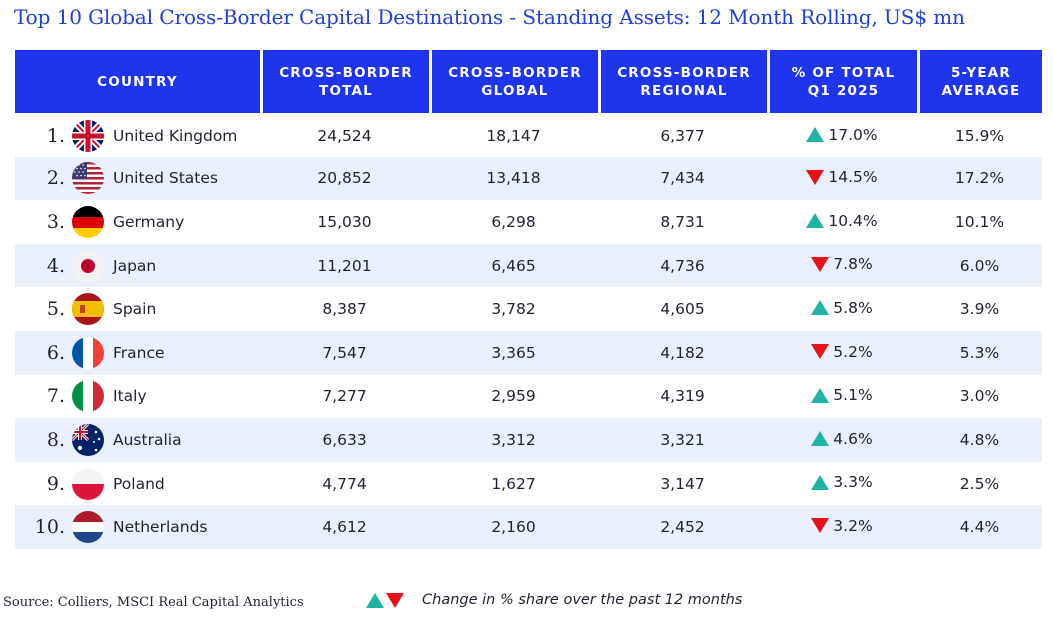  I want to click on global-cell: 18,147, so click(513, 135).